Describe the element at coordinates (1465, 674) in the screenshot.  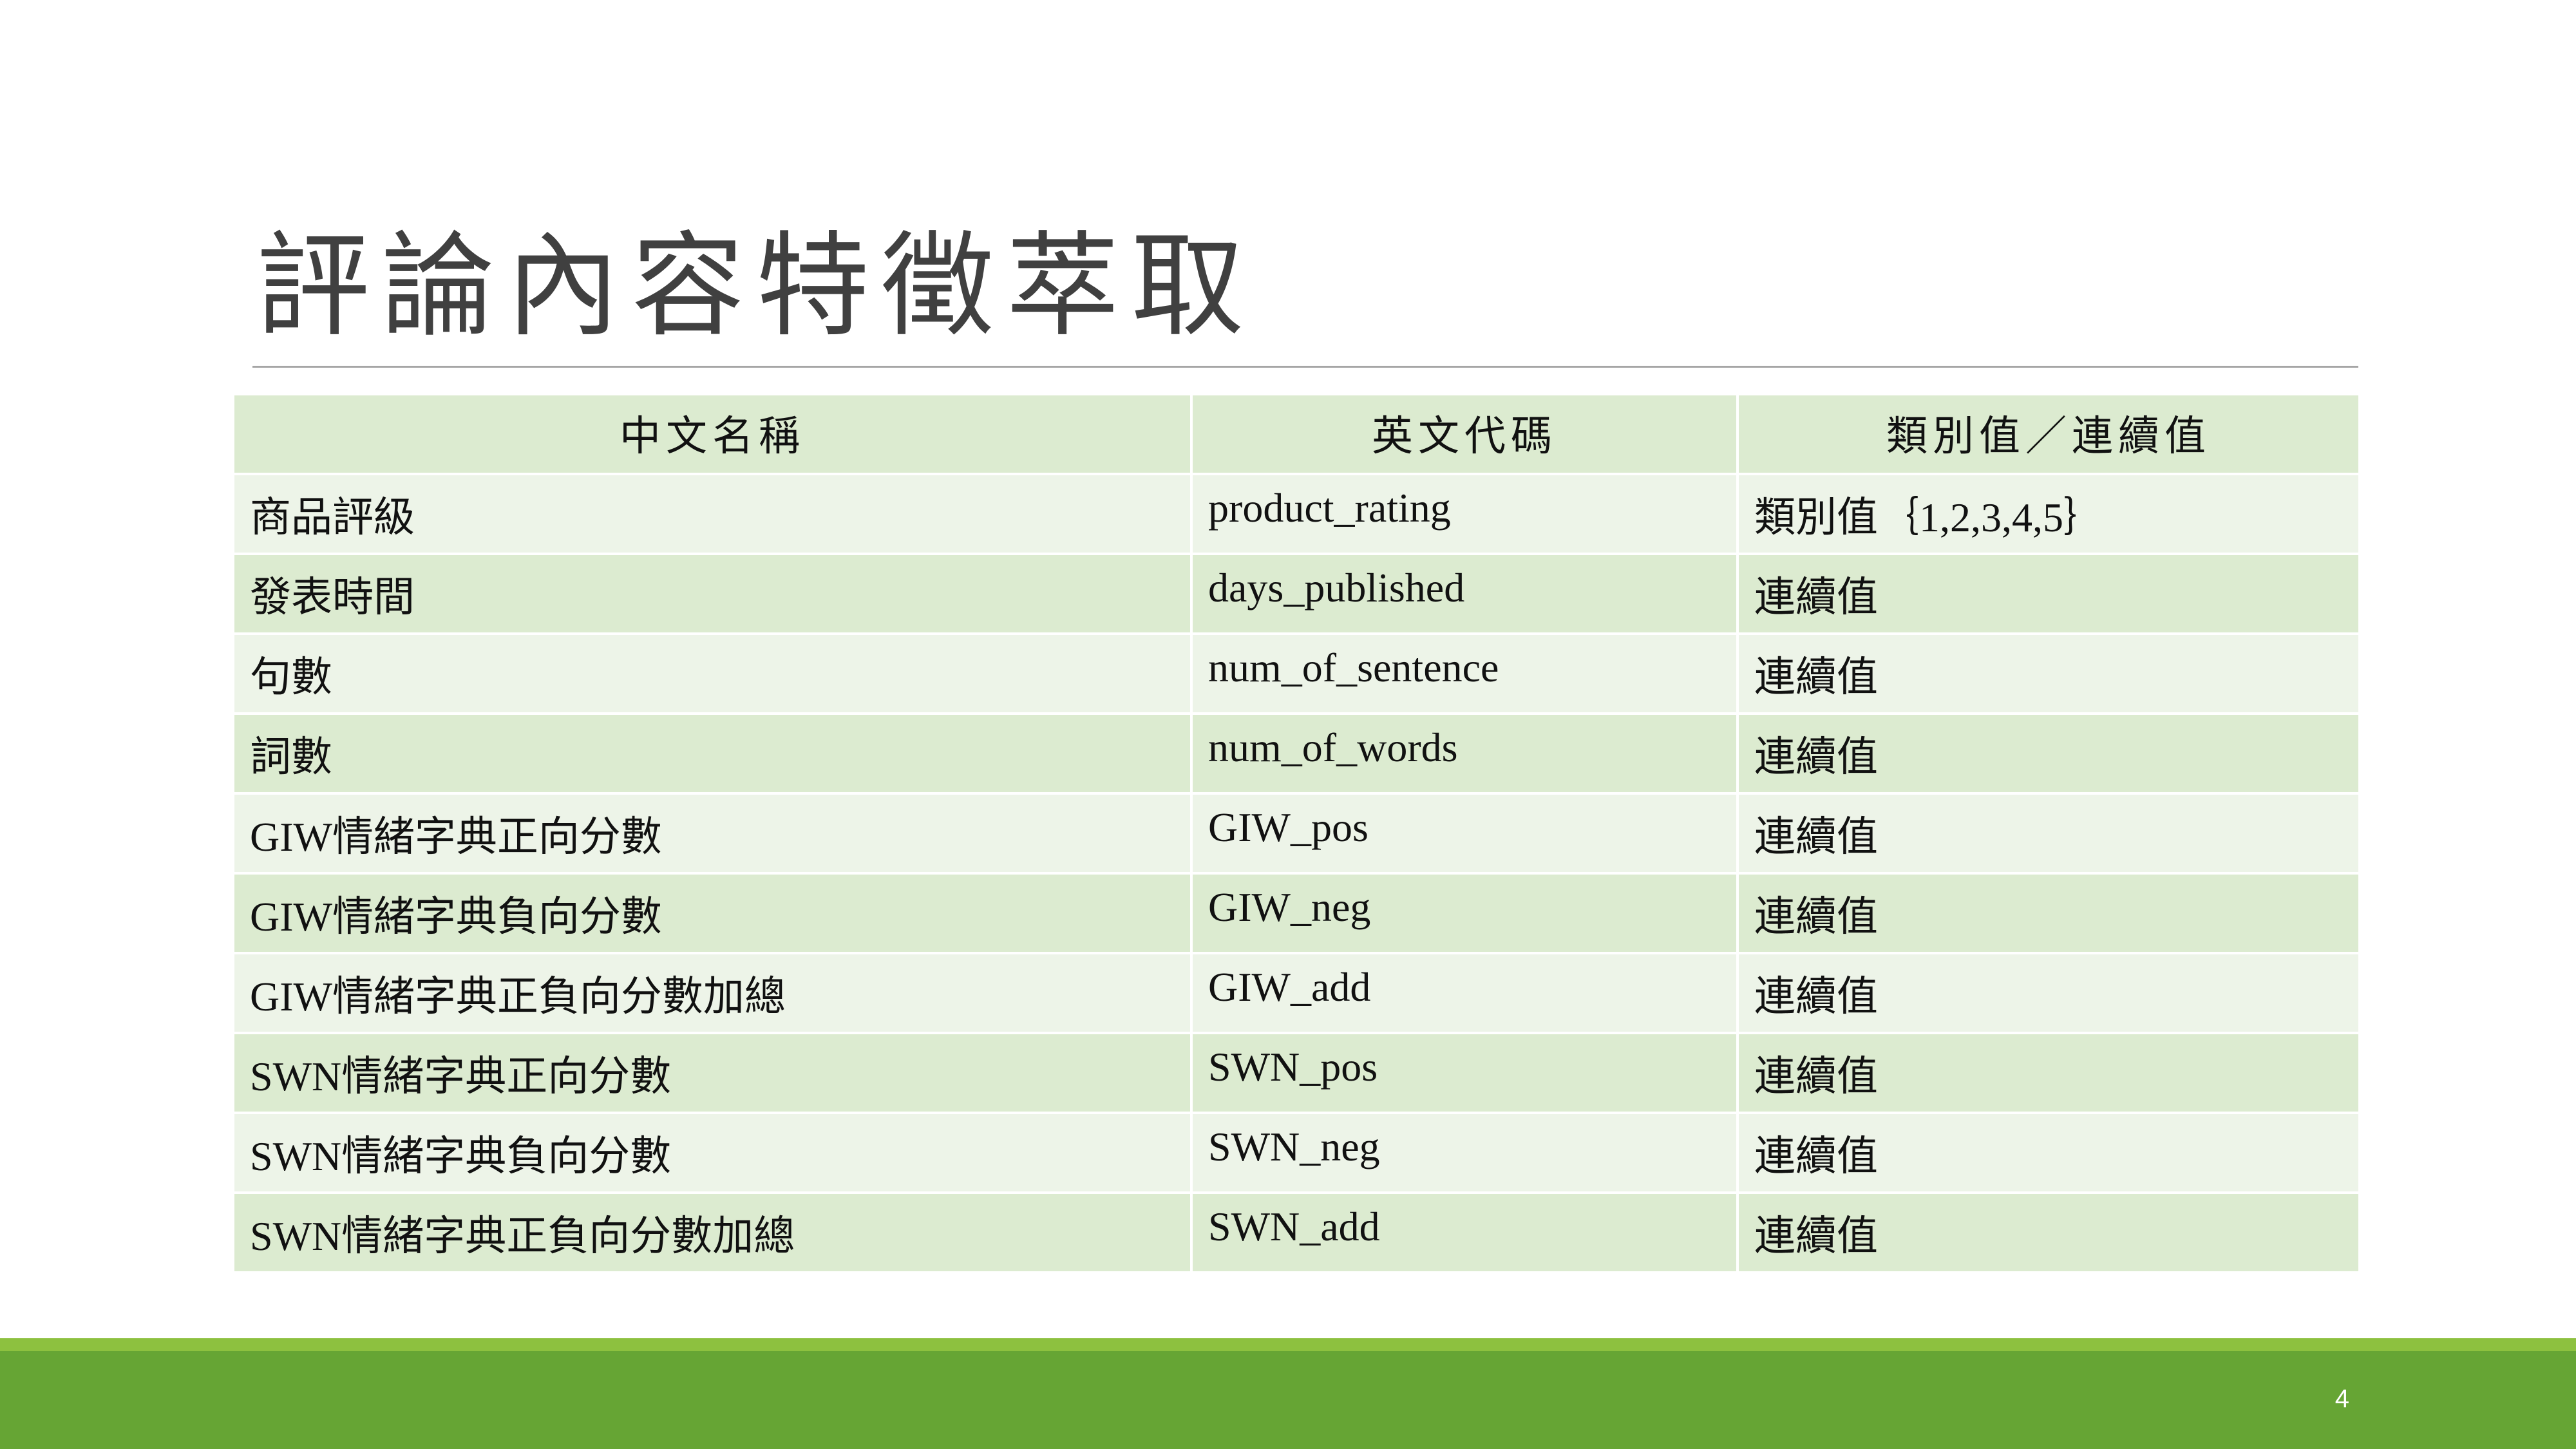
I see `cell-english-code: num_of_sentence` at that location.